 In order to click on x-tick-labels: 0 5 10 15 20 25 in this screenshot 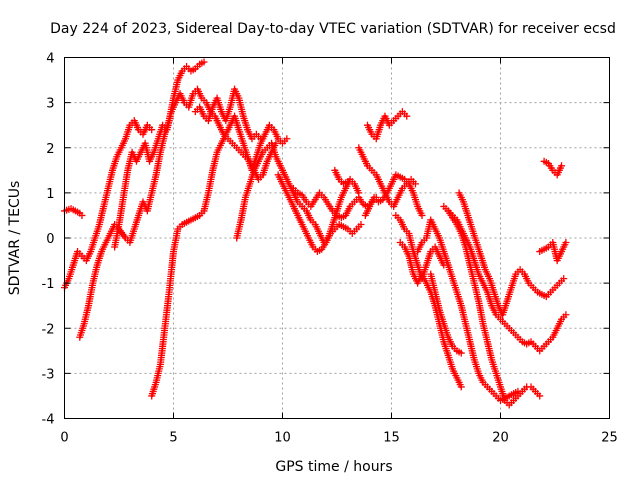, I will do `click(338, 438)`.